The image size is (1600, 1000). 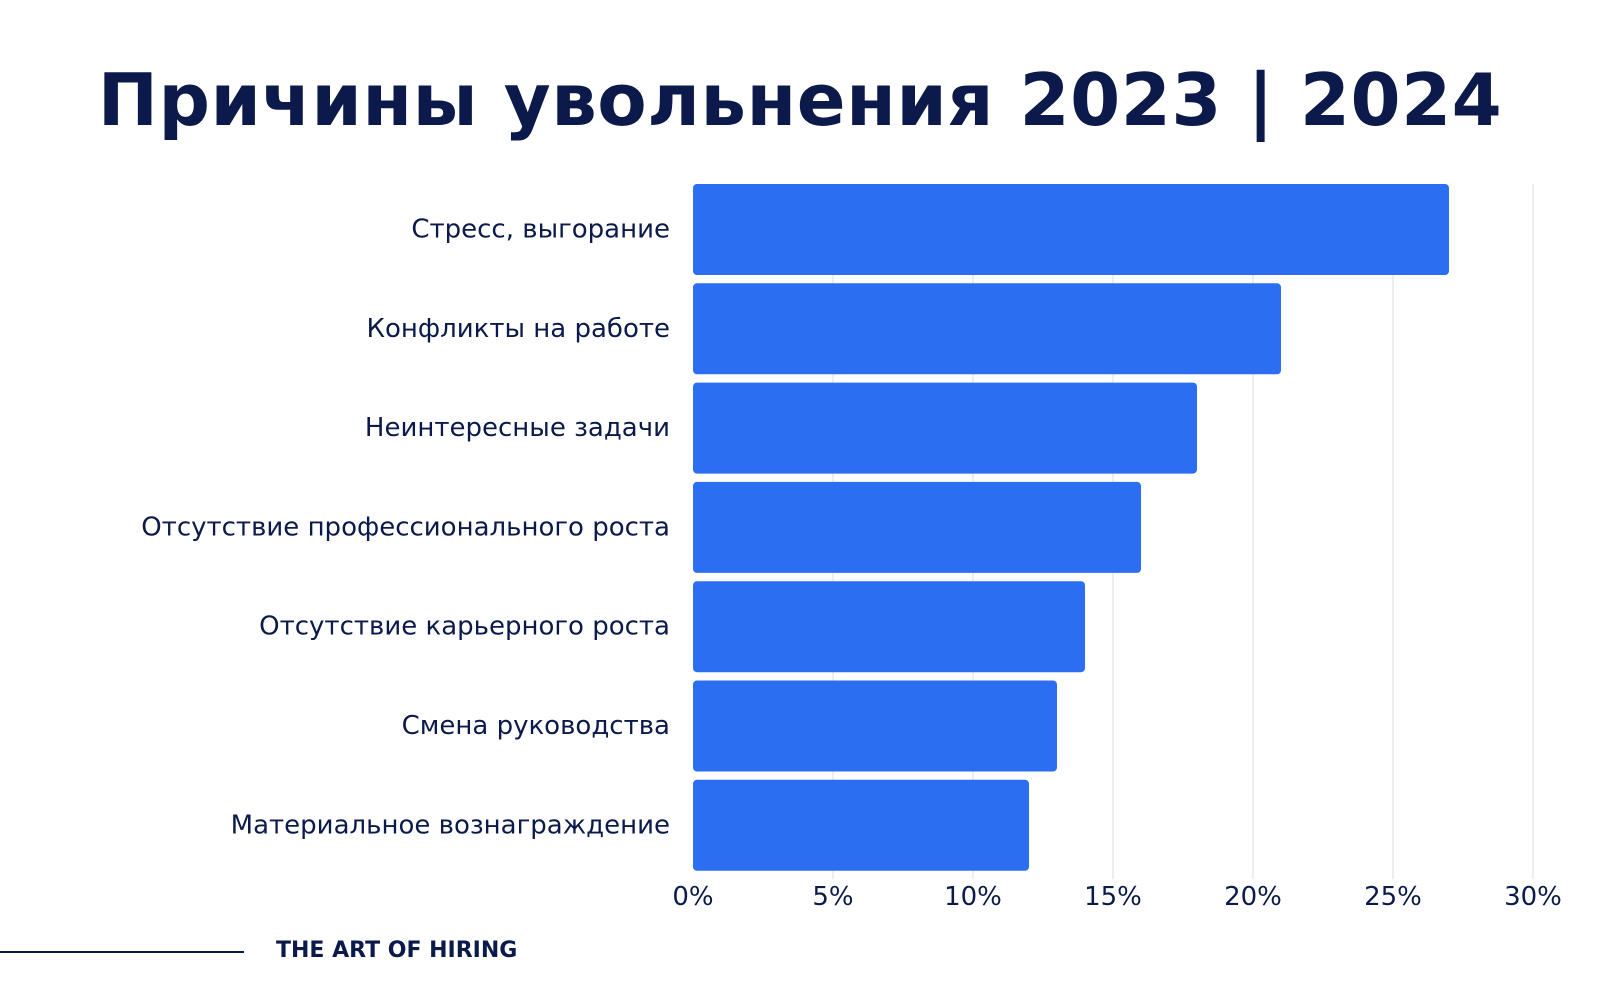 What do you see at coordinates (800, 100) in the screenshot?
I see `chart-title: Причины увольнения 2023 | 2024` at bounding box center [800, 100].